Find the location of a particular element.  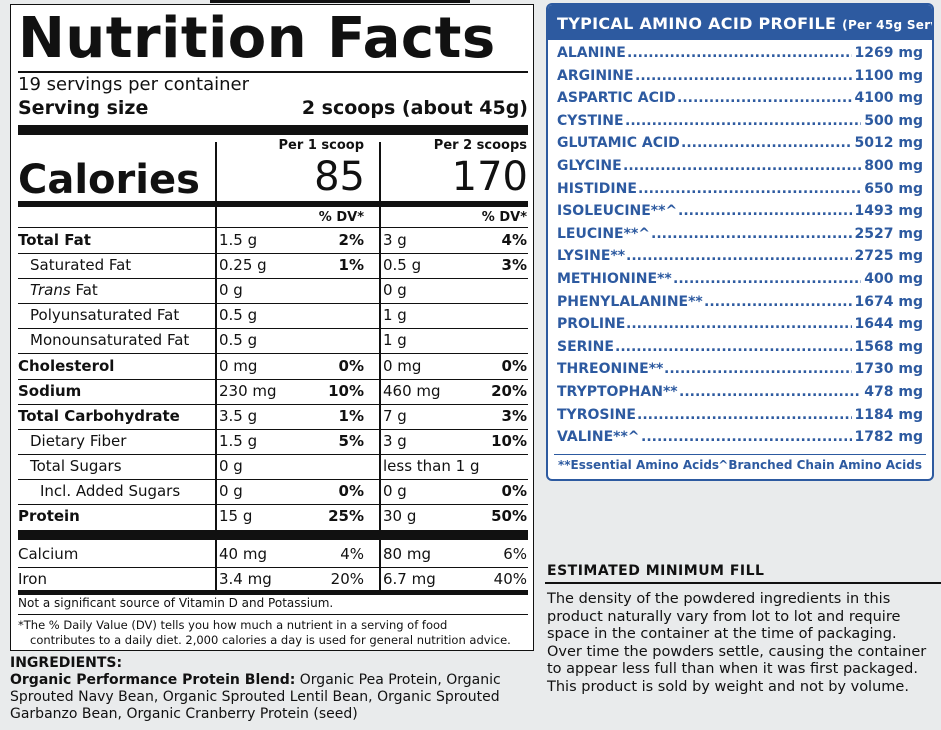

fill-divider is located at coordinates (743, 583).